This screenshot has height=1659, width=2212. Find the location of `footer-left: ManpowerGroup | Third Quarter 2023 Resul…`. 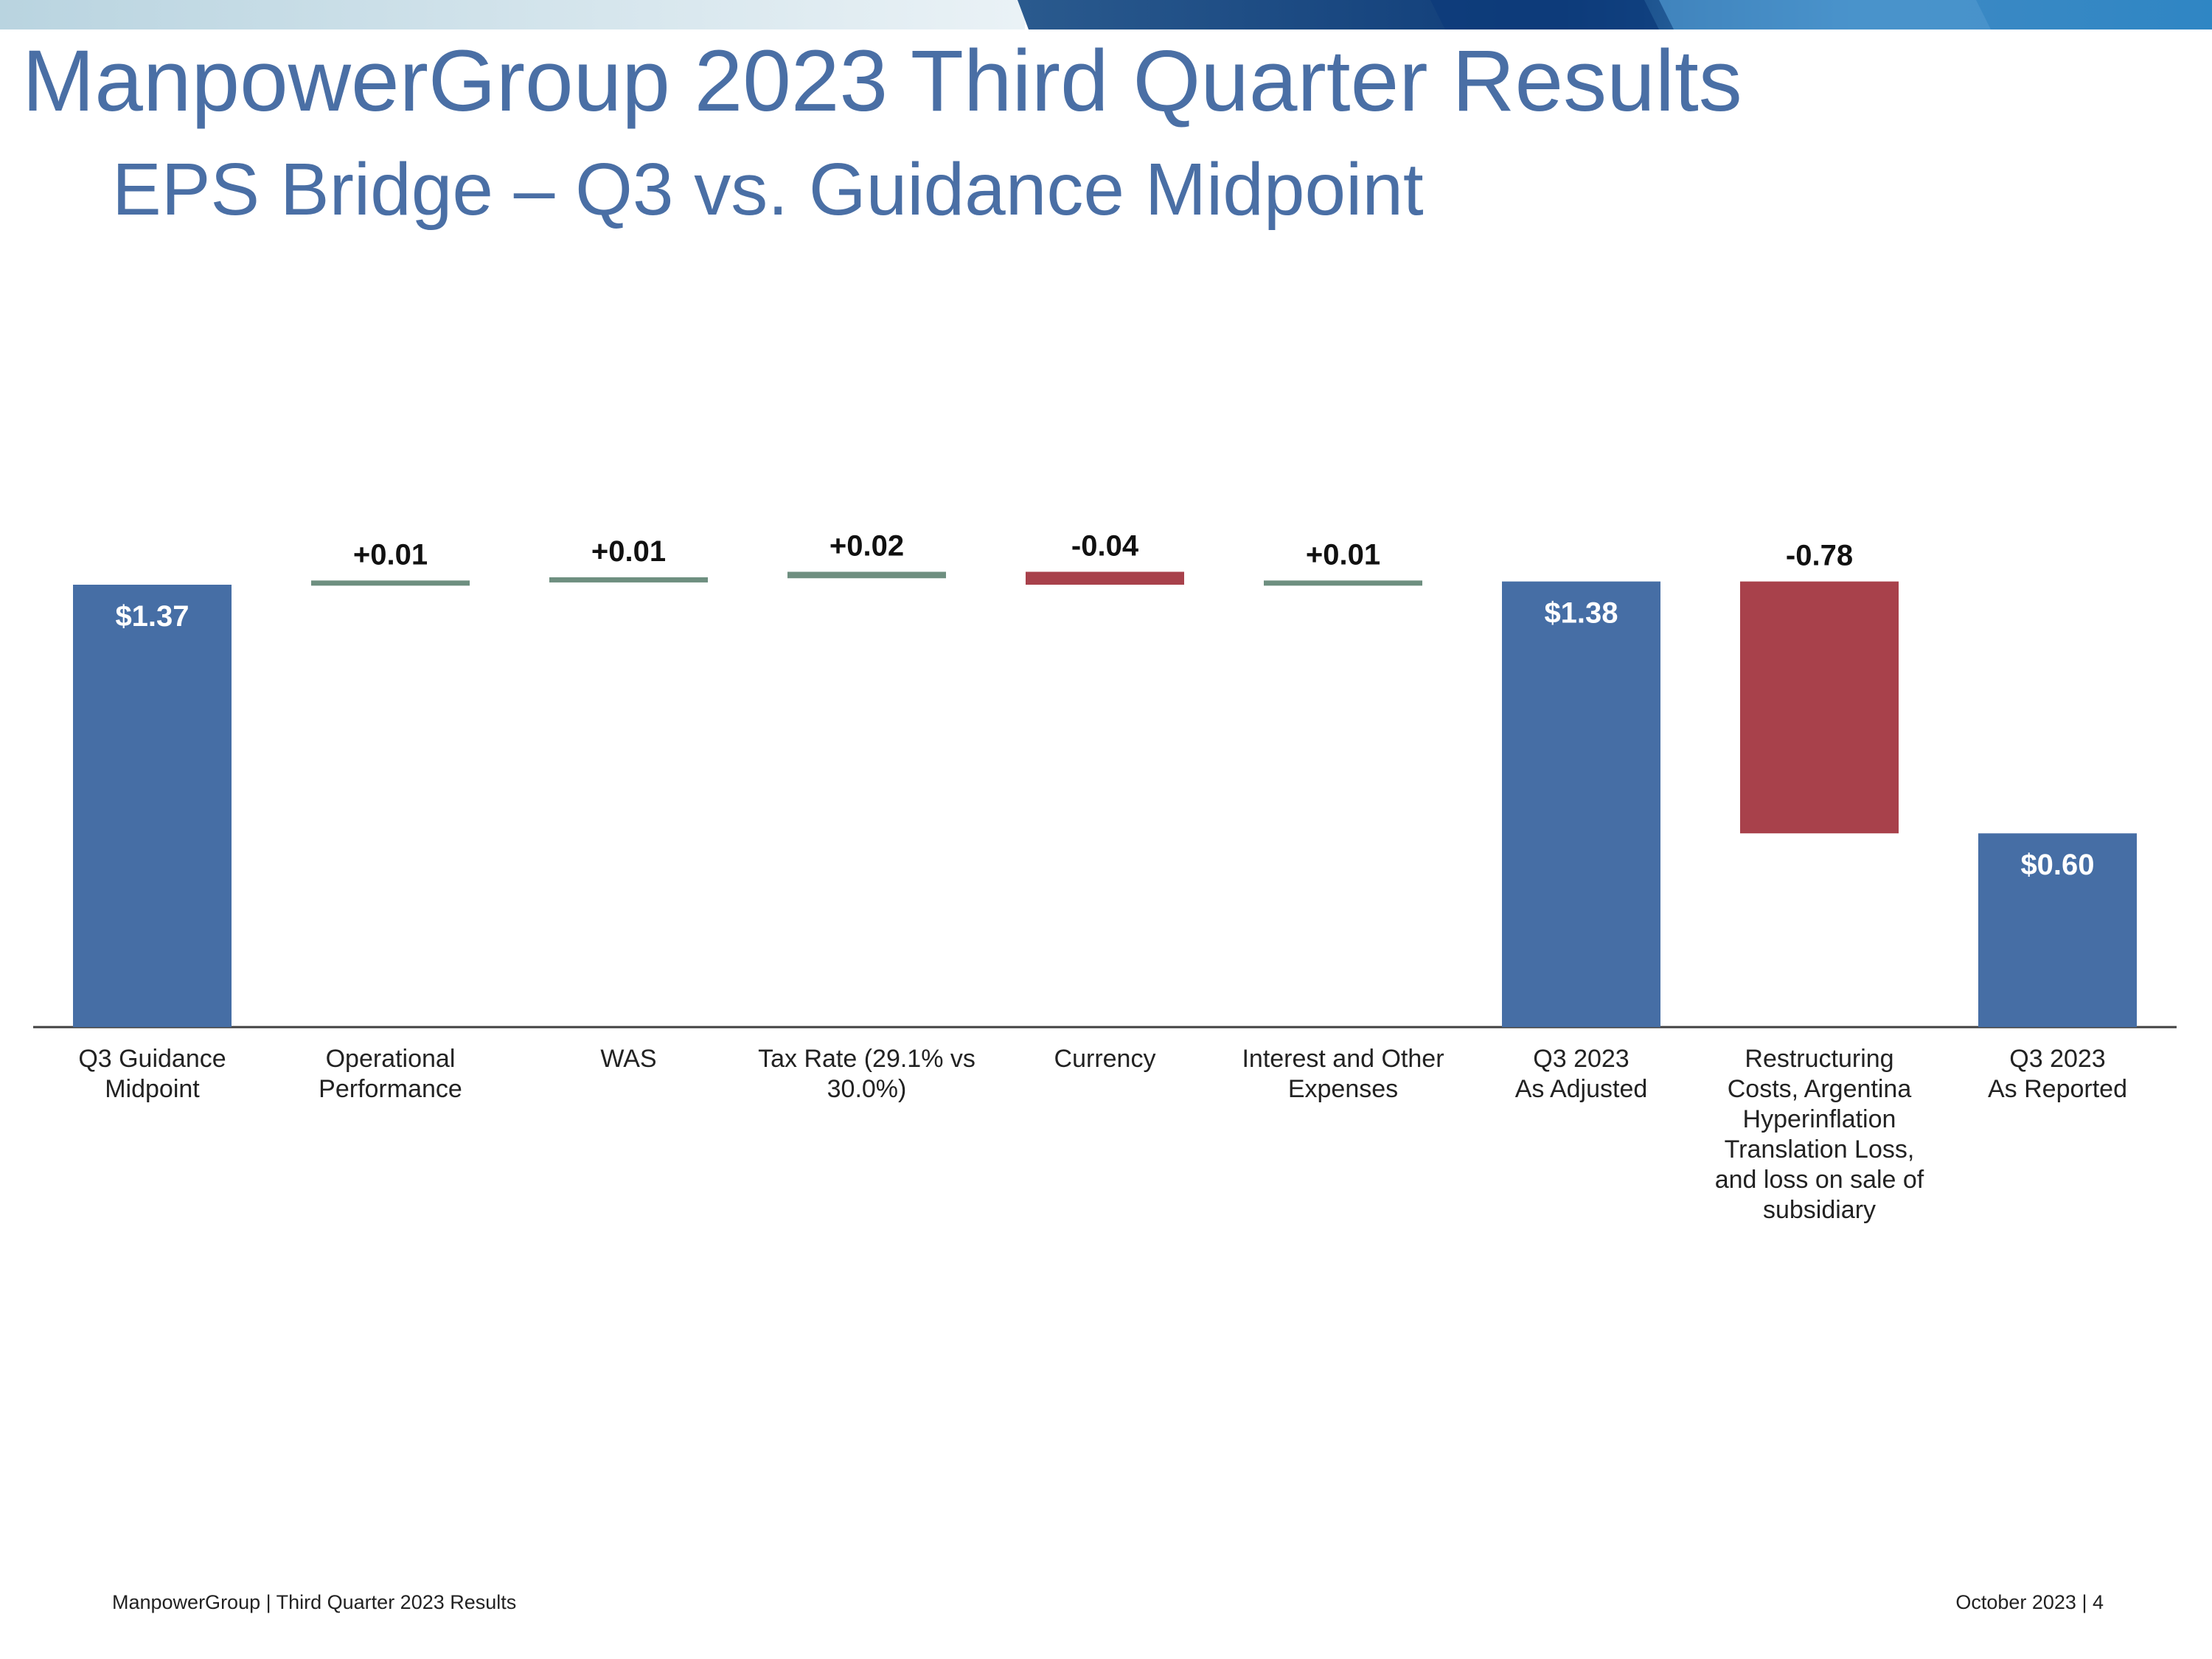

footer-left: ManpowerGroup | Third Quarter 2023 Resul… is located at coordinates (314, 1602).